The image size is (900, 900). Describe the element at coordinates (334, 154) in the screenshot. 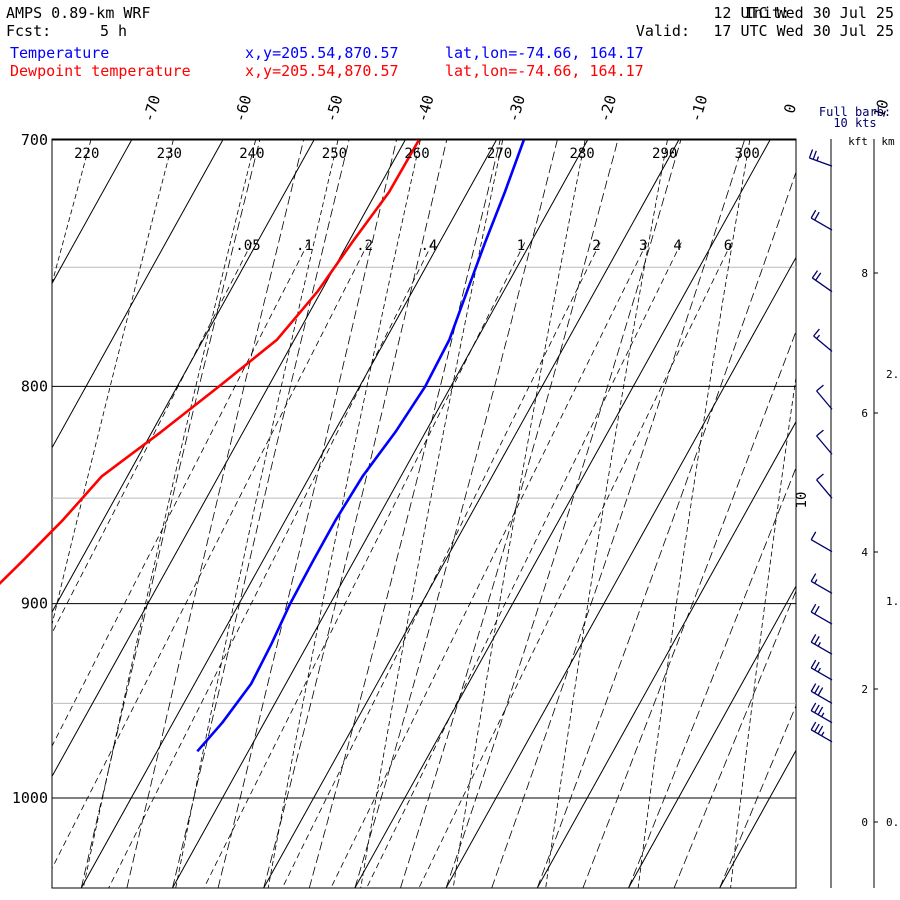

I see `dry-adiabat-label: 250` at that location.